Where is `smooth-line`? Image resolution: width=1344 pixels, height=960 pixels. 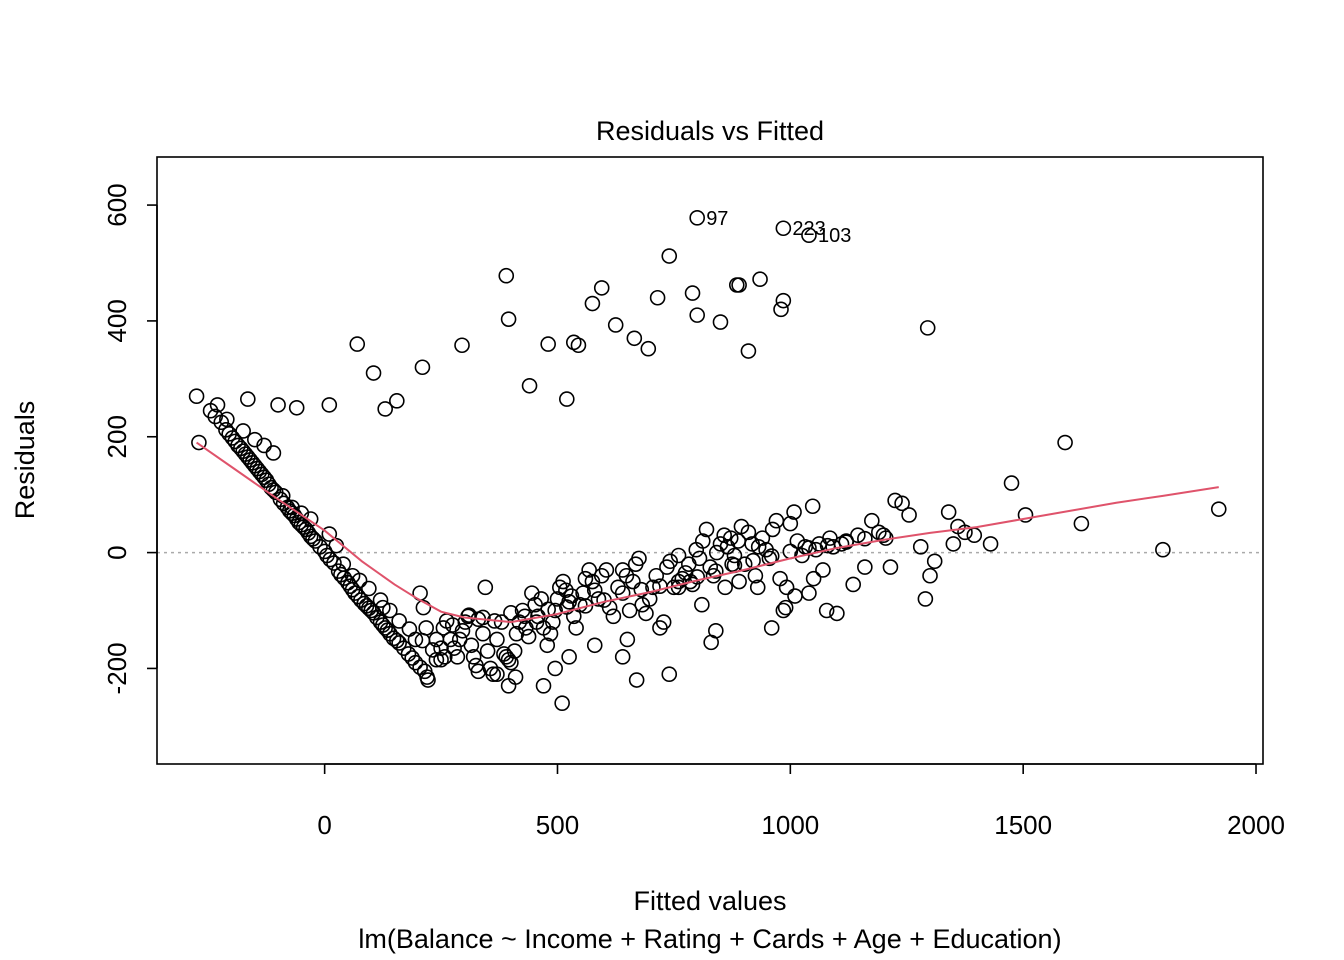
smooth-line is located at coordinates (707, 532).